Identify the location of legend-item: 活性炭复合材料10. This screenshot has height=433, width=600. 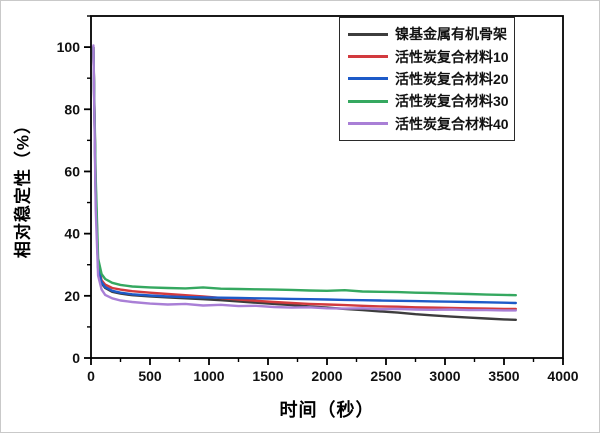
(431, 56).